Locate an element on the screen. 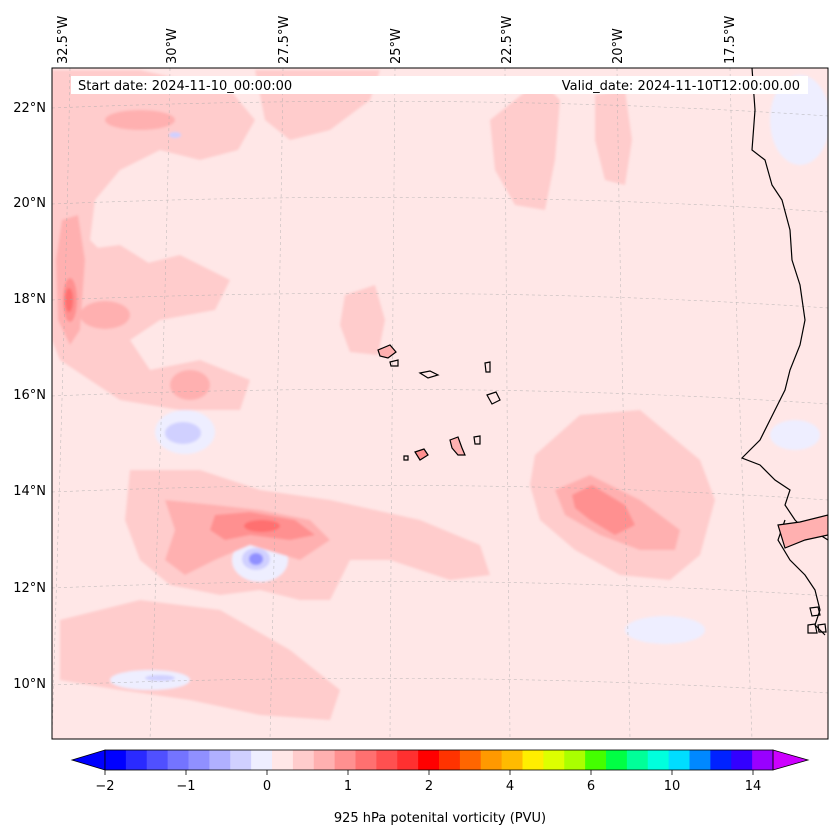 Image resolution: width=837 pixels, height=836 pixels. colorbar-tick-label: 1 is located at coordinates (348, 786).